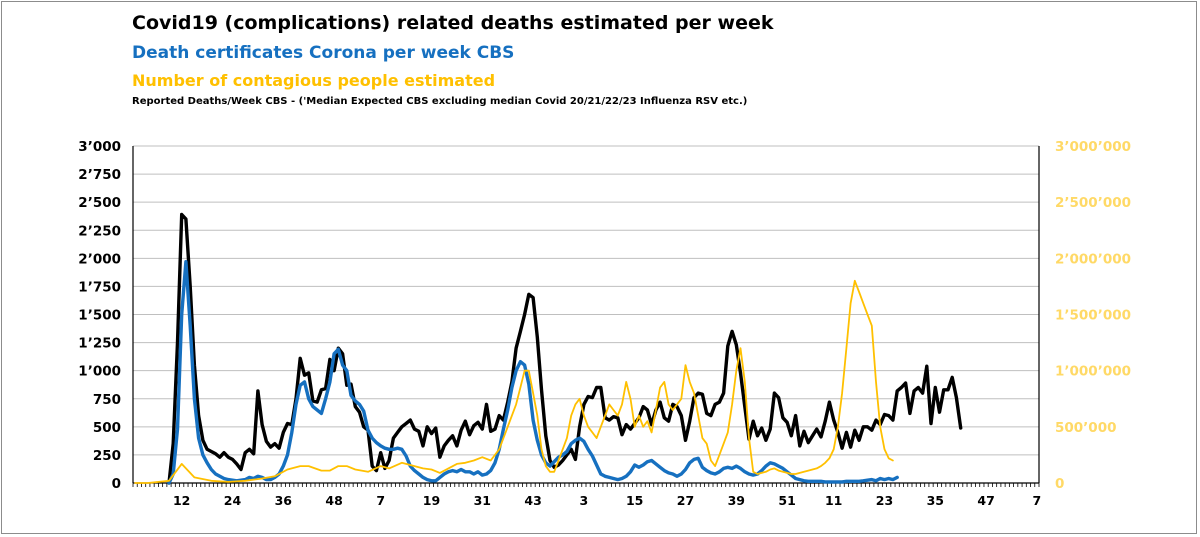 This screenshot has height=537, width=1200. Describe the element at coordinates (1093, 316) in the screenshot. I see `y-right-tick-label: 1’500’000` at that location.